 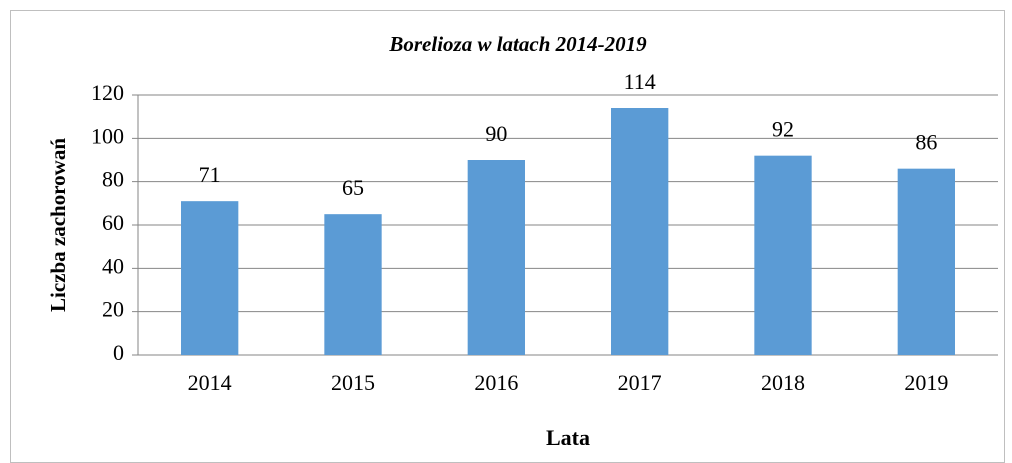 I want to click on chart-title: Borelioza w latach 2014-2019, so click(x=517, y=44).